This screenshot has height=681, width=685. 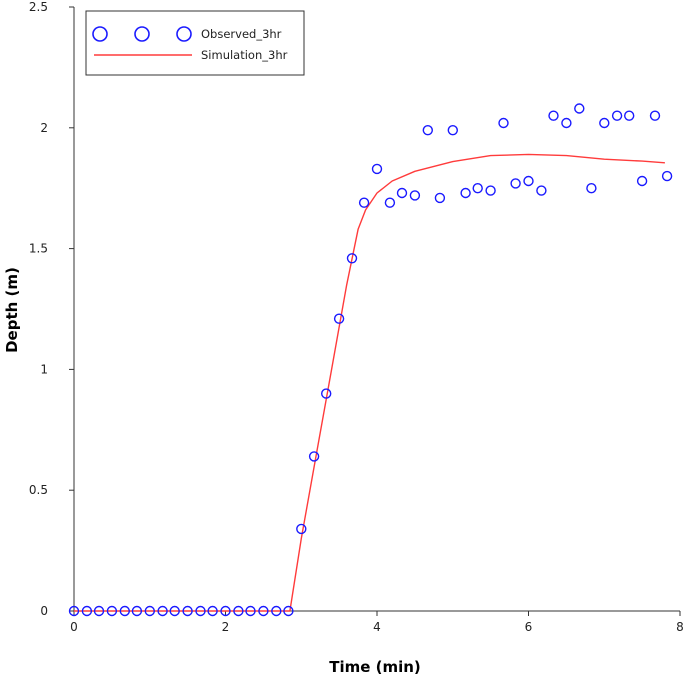 I want to click on legend: Observed_3hr Simulation_3hr, so click(x=195, y=43).